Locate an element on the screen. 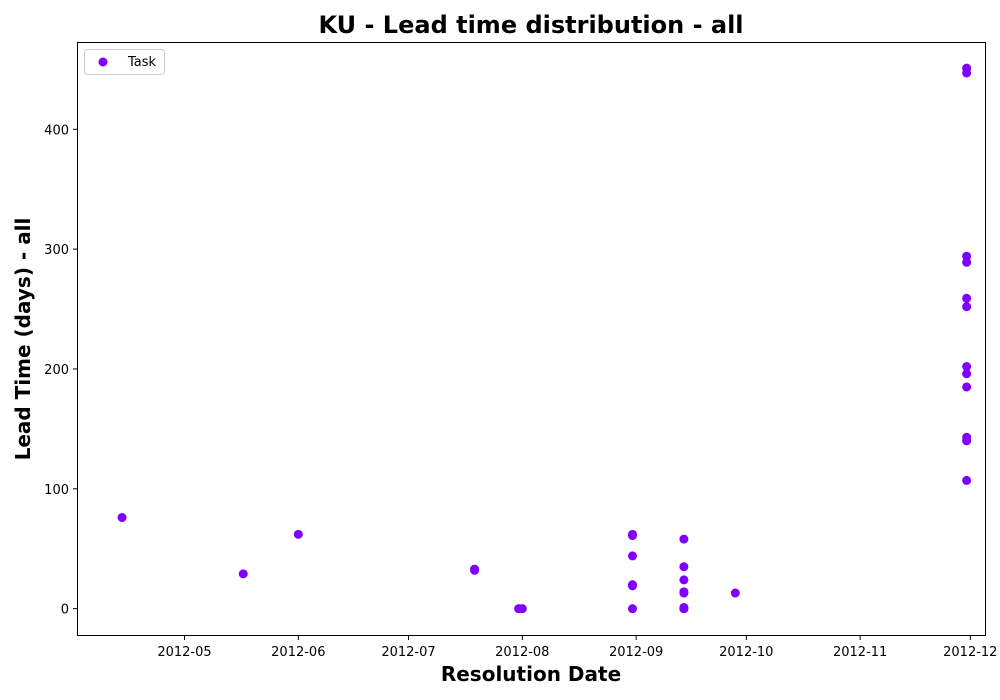  y-tick-label: 100 is located at coordinates (56, 490).